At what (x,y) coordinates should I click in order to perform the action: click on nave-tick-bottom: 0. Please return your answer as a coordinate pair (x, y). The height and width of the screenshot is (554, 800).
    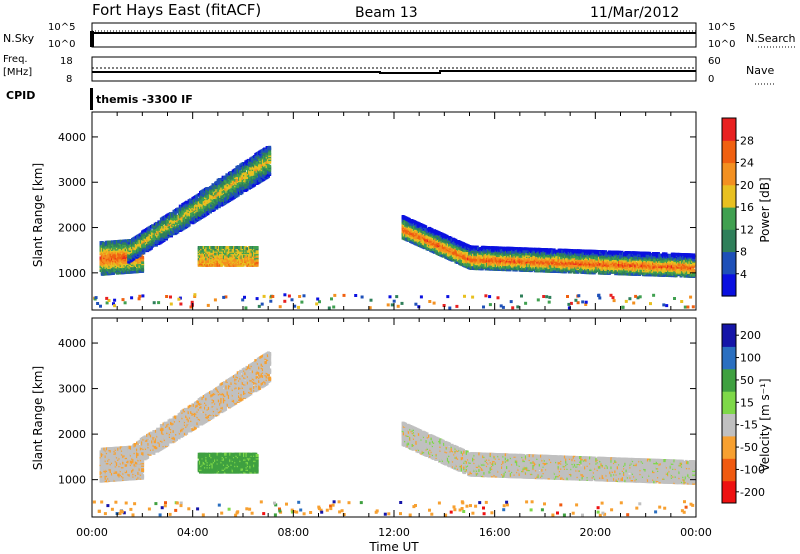
    Looking at the image, I should click on (711, 79).